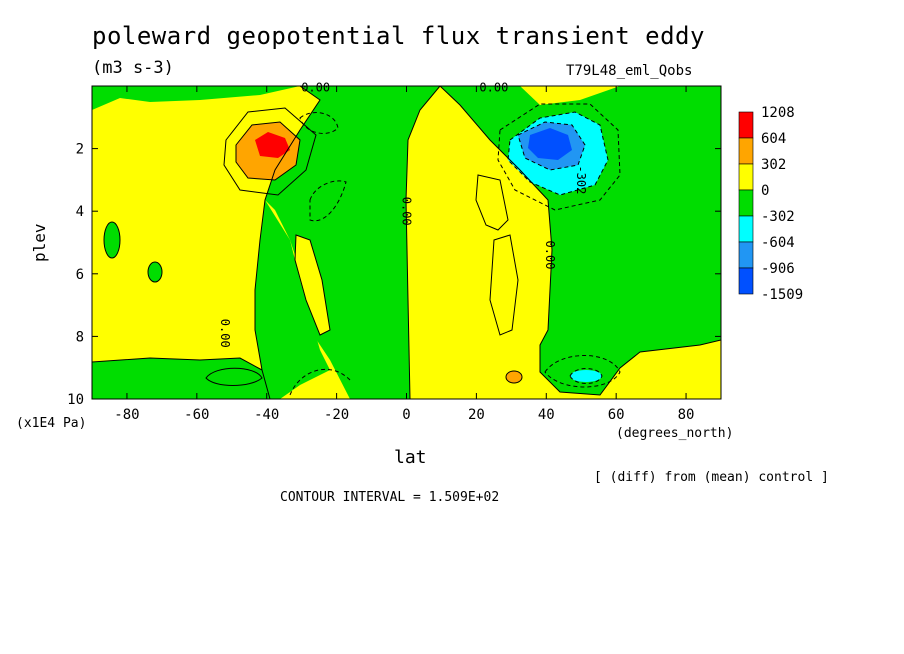 The height and width of the screenshot is (654, 904). I want to click on field-green-south-bottom, so click(181, 378).